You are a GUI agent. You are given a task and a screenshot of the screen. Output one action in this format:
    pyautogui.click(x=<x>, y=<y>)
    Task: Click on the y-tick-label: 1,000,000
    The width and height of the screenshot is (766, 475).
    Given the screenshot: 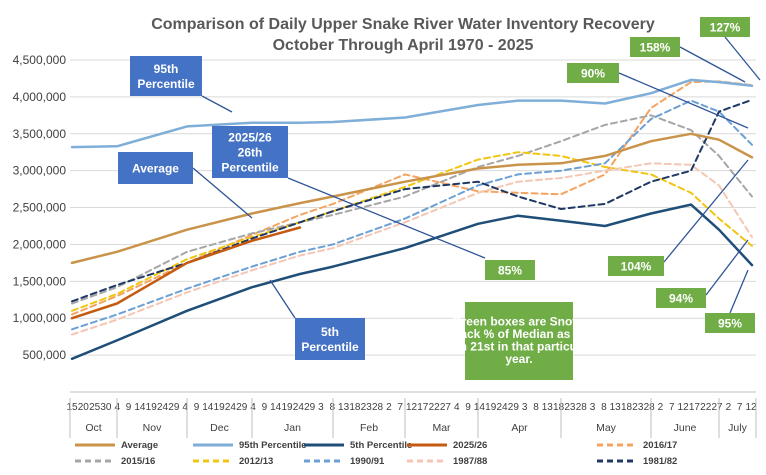 What is the action you would take?
    pyautogui.click(x=40, y=318)
    